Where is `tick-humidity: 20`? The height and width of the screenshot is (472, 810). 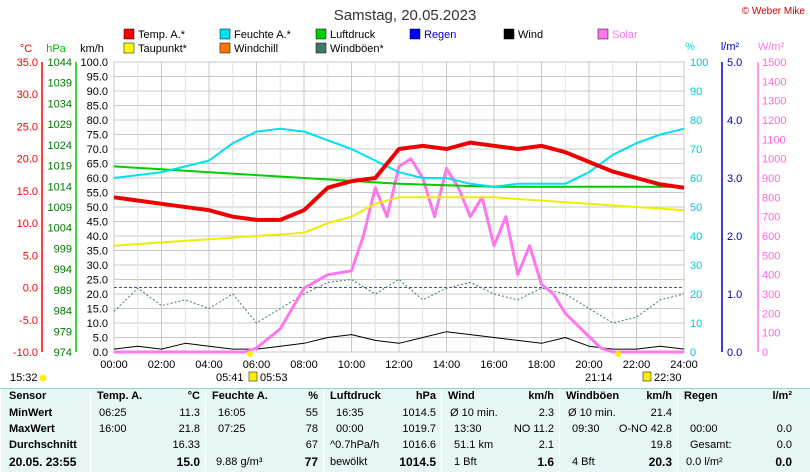
tick-humidity: 20 is located at coordinates (696, 295).